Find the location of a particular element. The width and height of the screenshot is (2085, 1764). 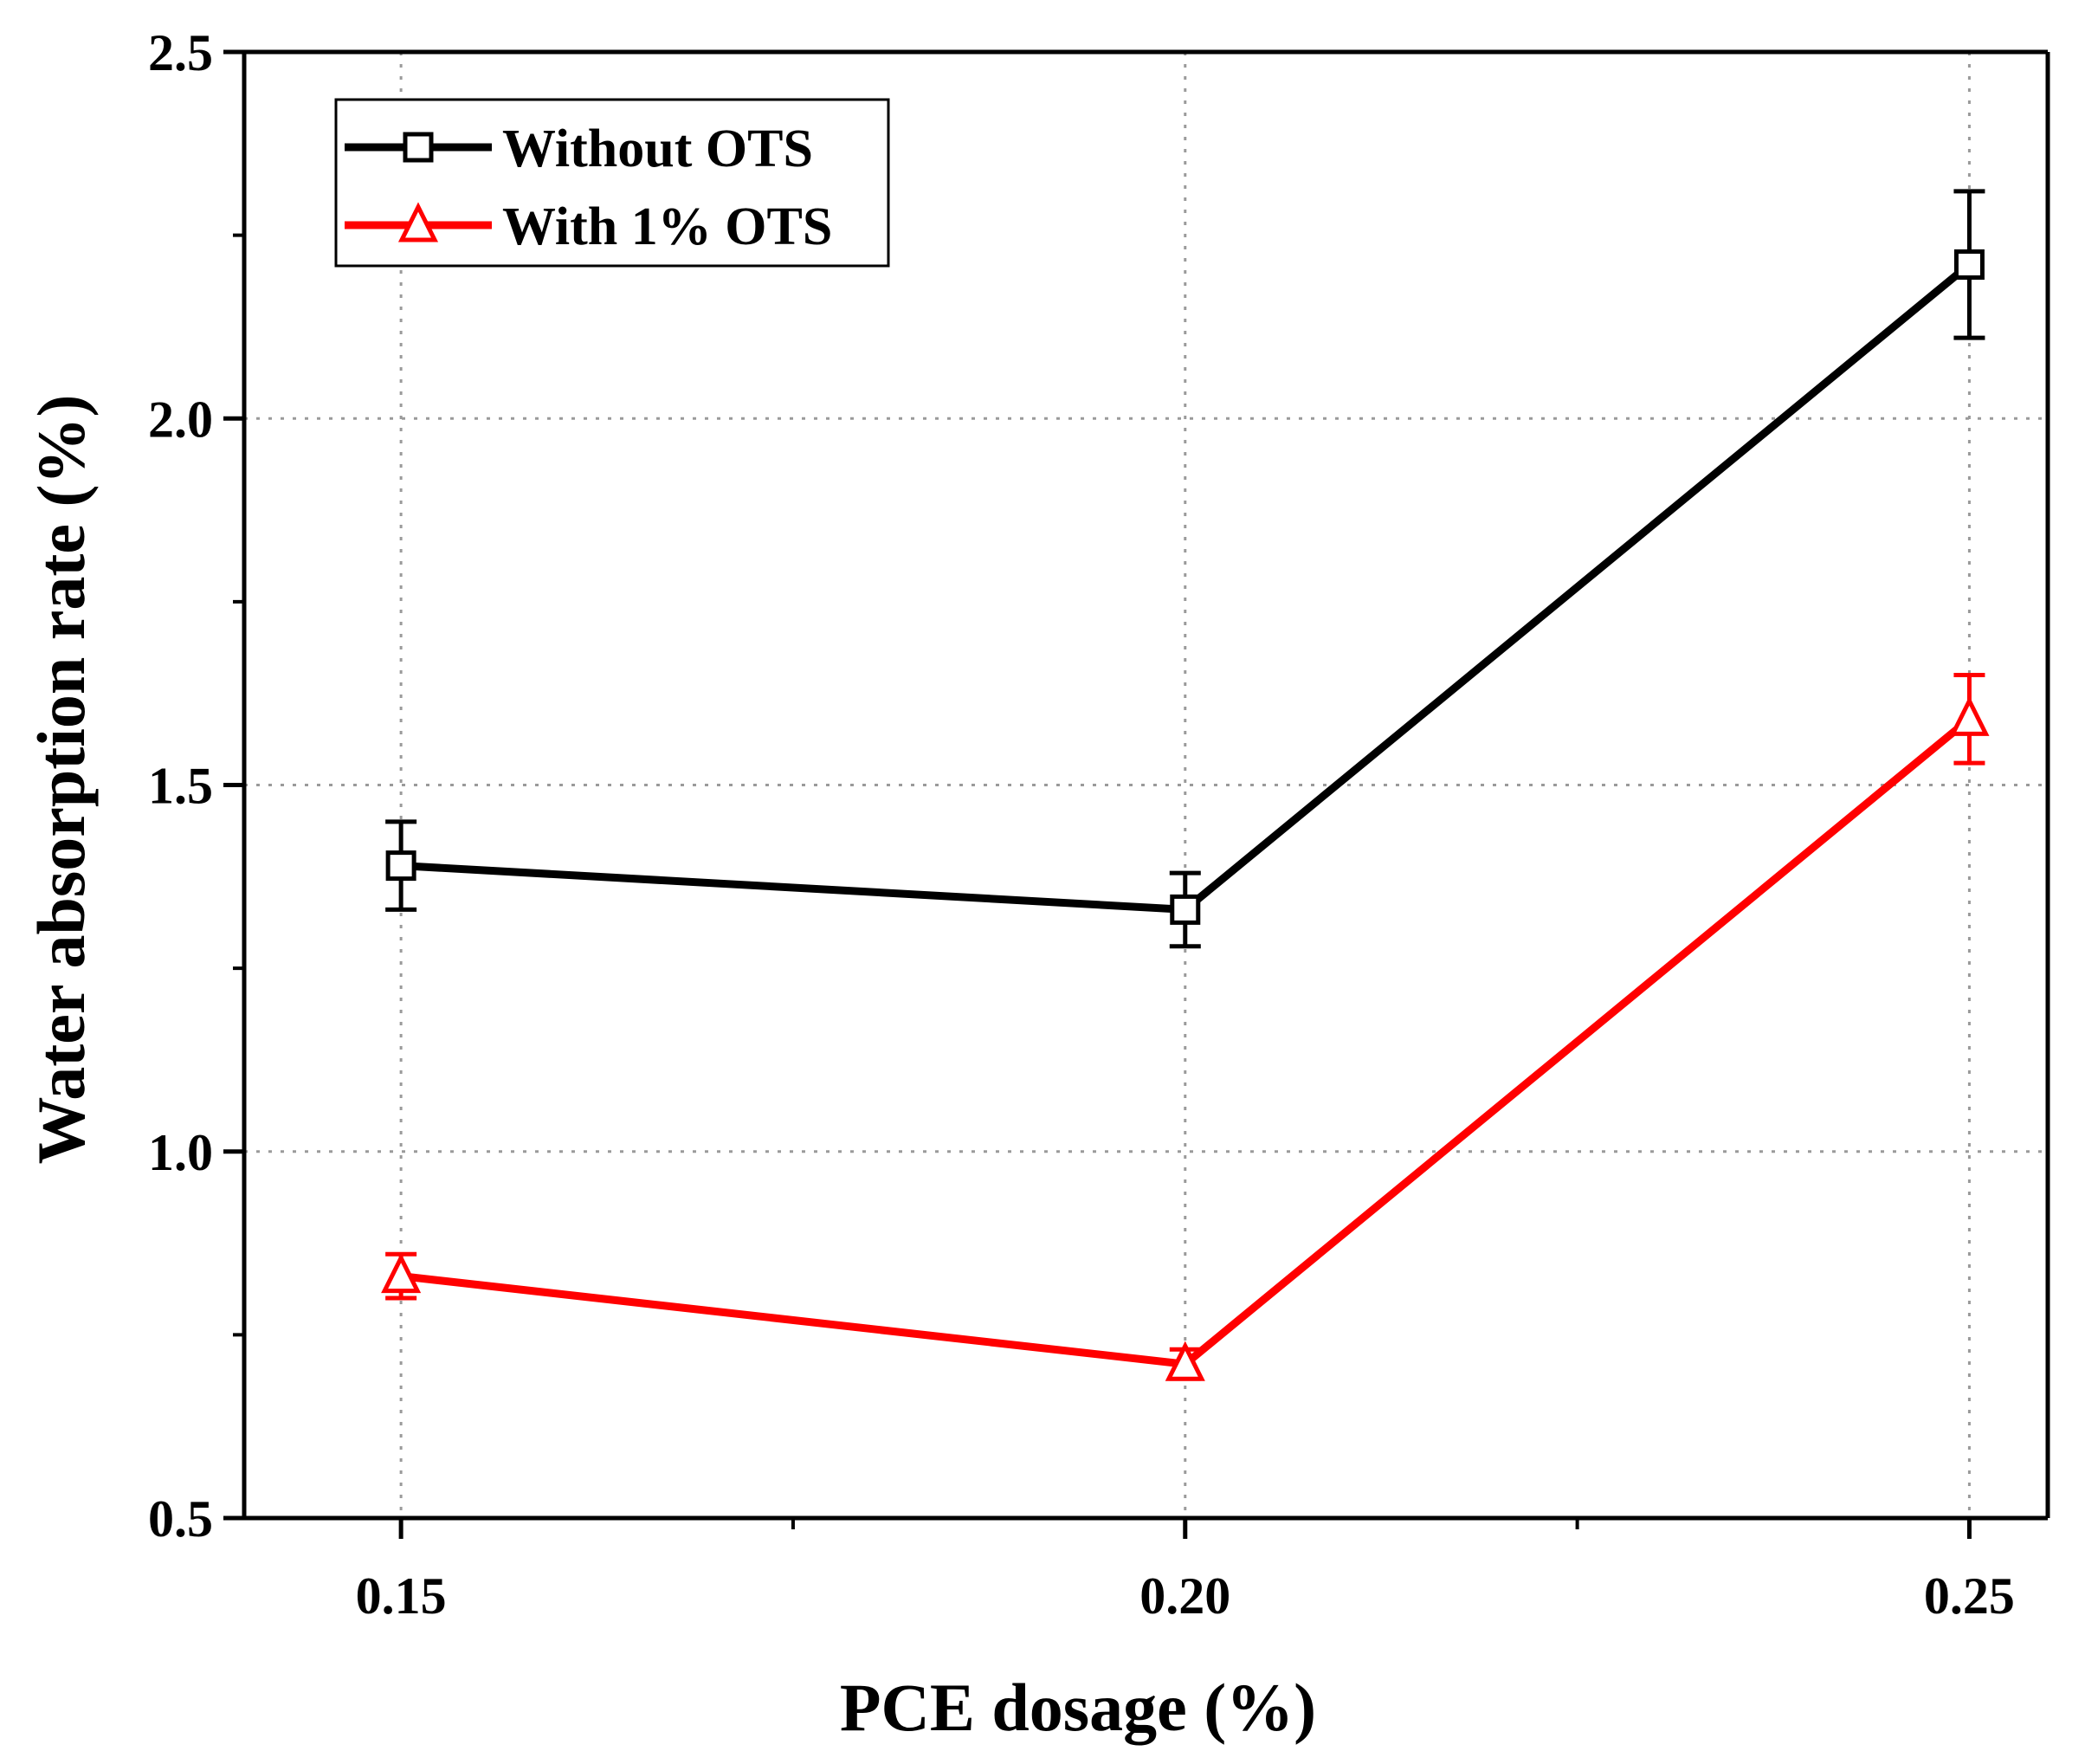

x-tick-label: 0.25 is located at coordinates (1969, 1596).